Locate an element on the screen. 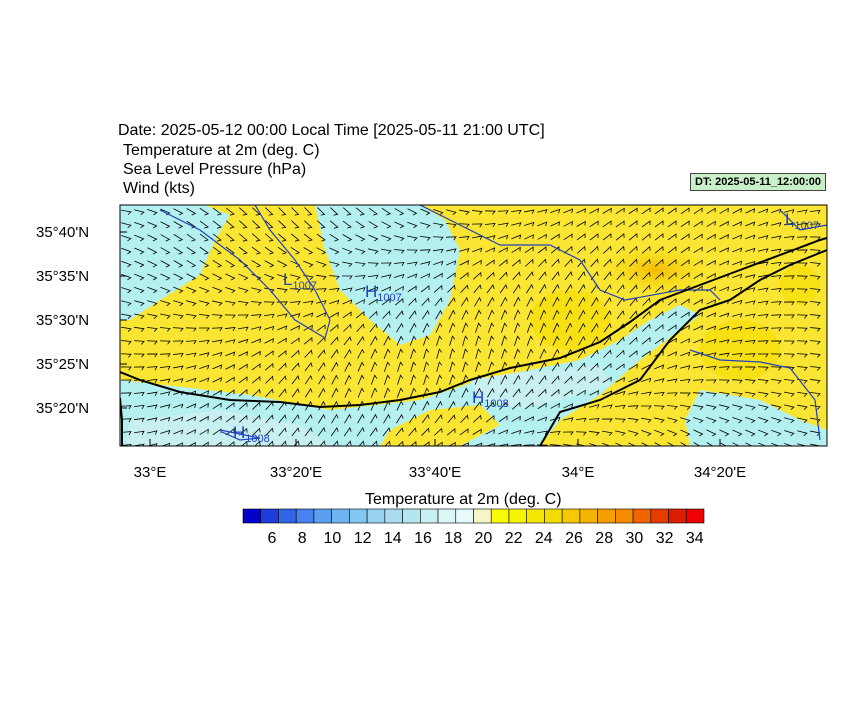 The image size is (864, 720). colorbar-swatch is located at coordinates (695, 516).